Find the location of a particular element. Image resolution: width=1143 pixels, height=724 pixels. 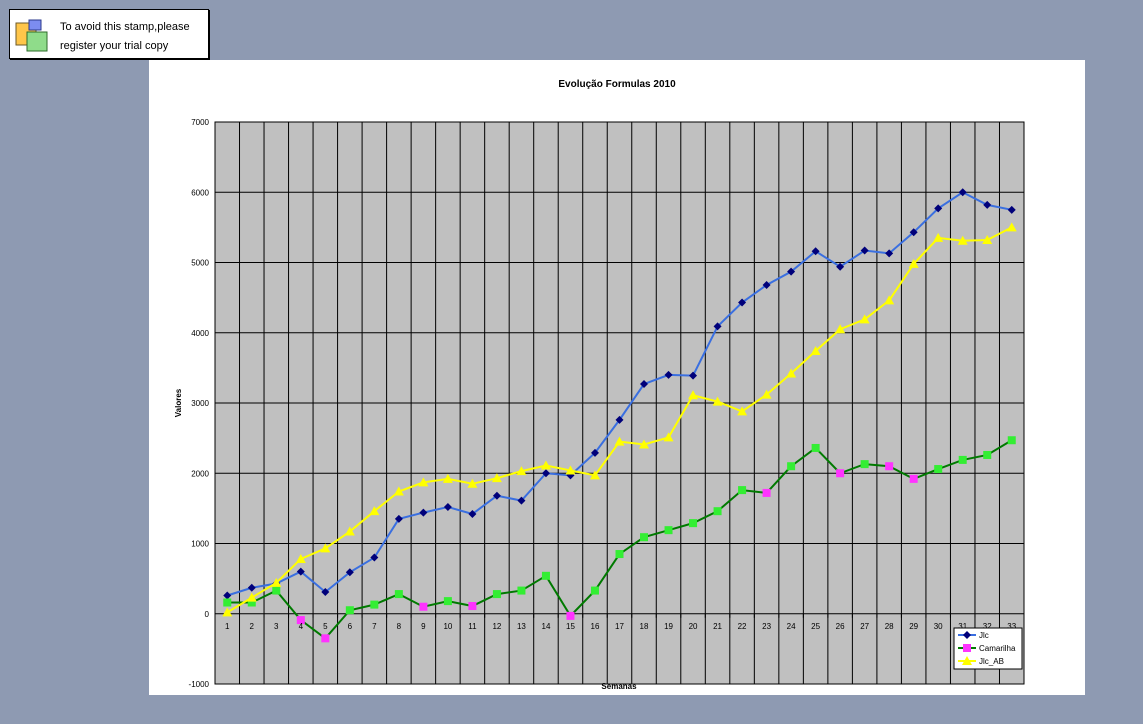

x-tick-label: 18 is located at coordinates (644, 626).